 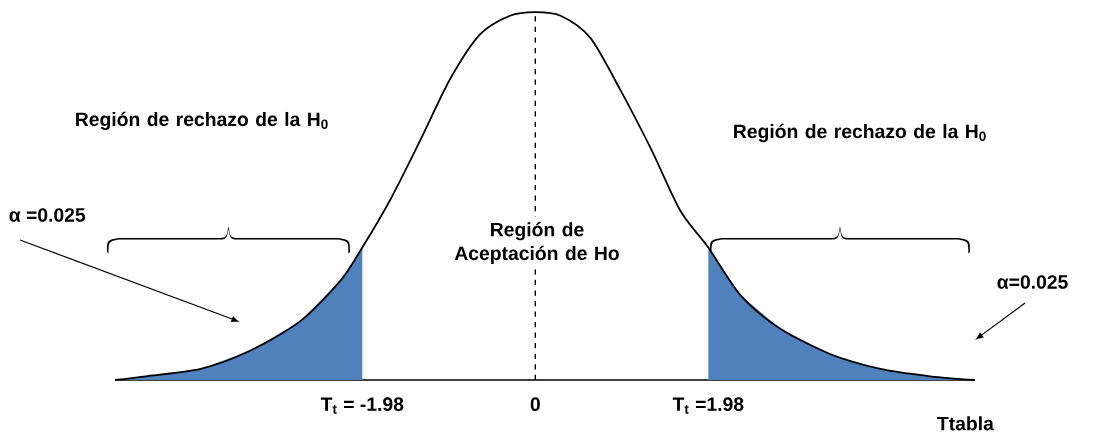 I want to click on x-tick-label: T$_{t}$ = -1.98, so click(x=362, y=405).